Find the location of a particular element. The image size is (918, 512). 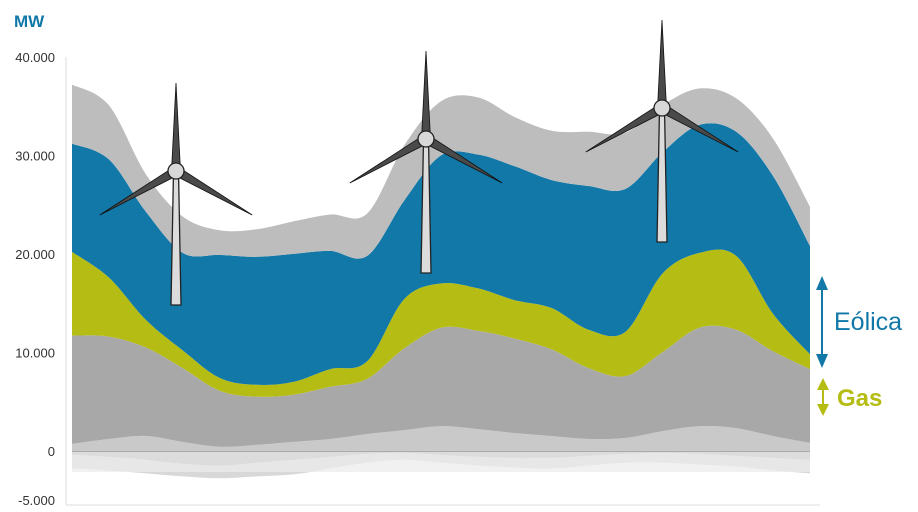

gas-range-arrow is located at coordinates (823, 397).